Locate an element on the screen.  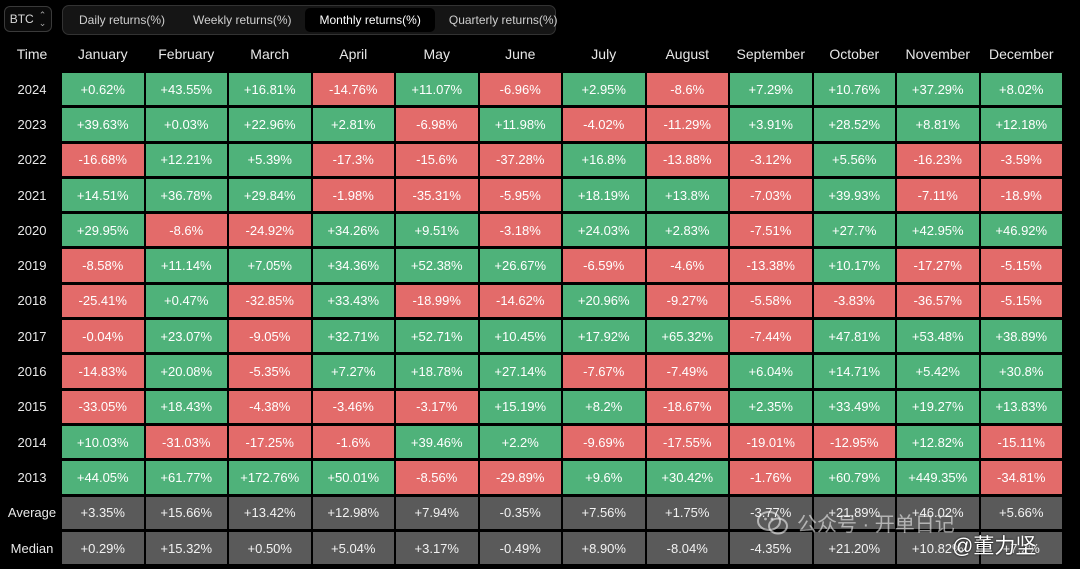
stat-cell: +5.66% is located at coordinates (1021, 512).